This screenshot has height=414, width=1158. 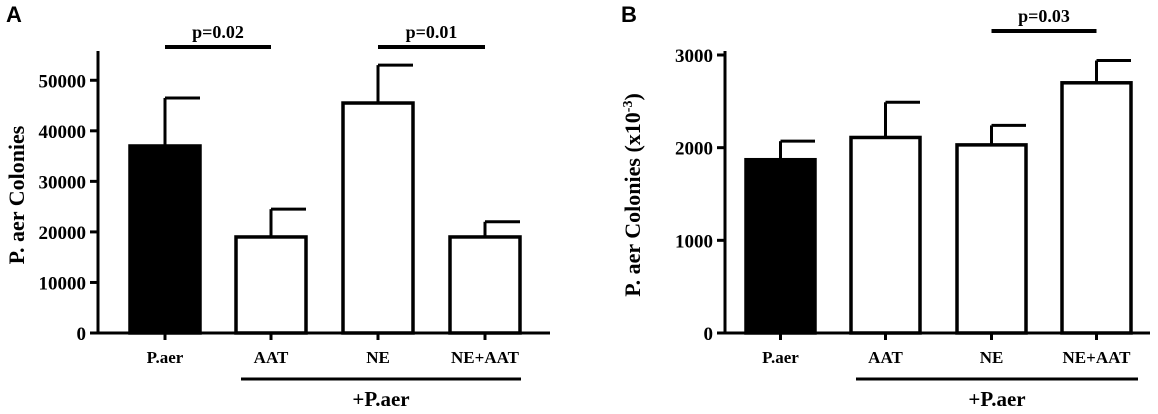 What do you see at coordinates (780, 357) in the screenshot?
I see `category-label-b-0: P.aer` at bounding box center [780, 357].